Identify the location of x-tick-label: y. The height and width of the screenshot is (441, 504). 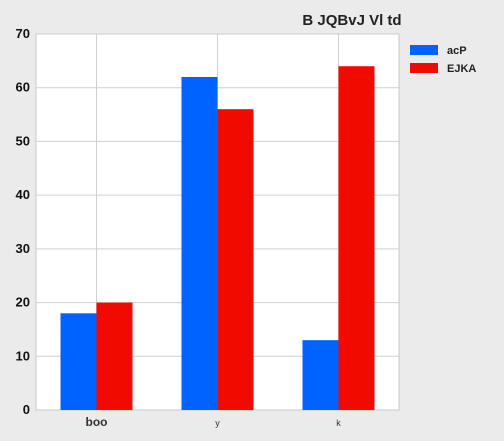
(217, 423).